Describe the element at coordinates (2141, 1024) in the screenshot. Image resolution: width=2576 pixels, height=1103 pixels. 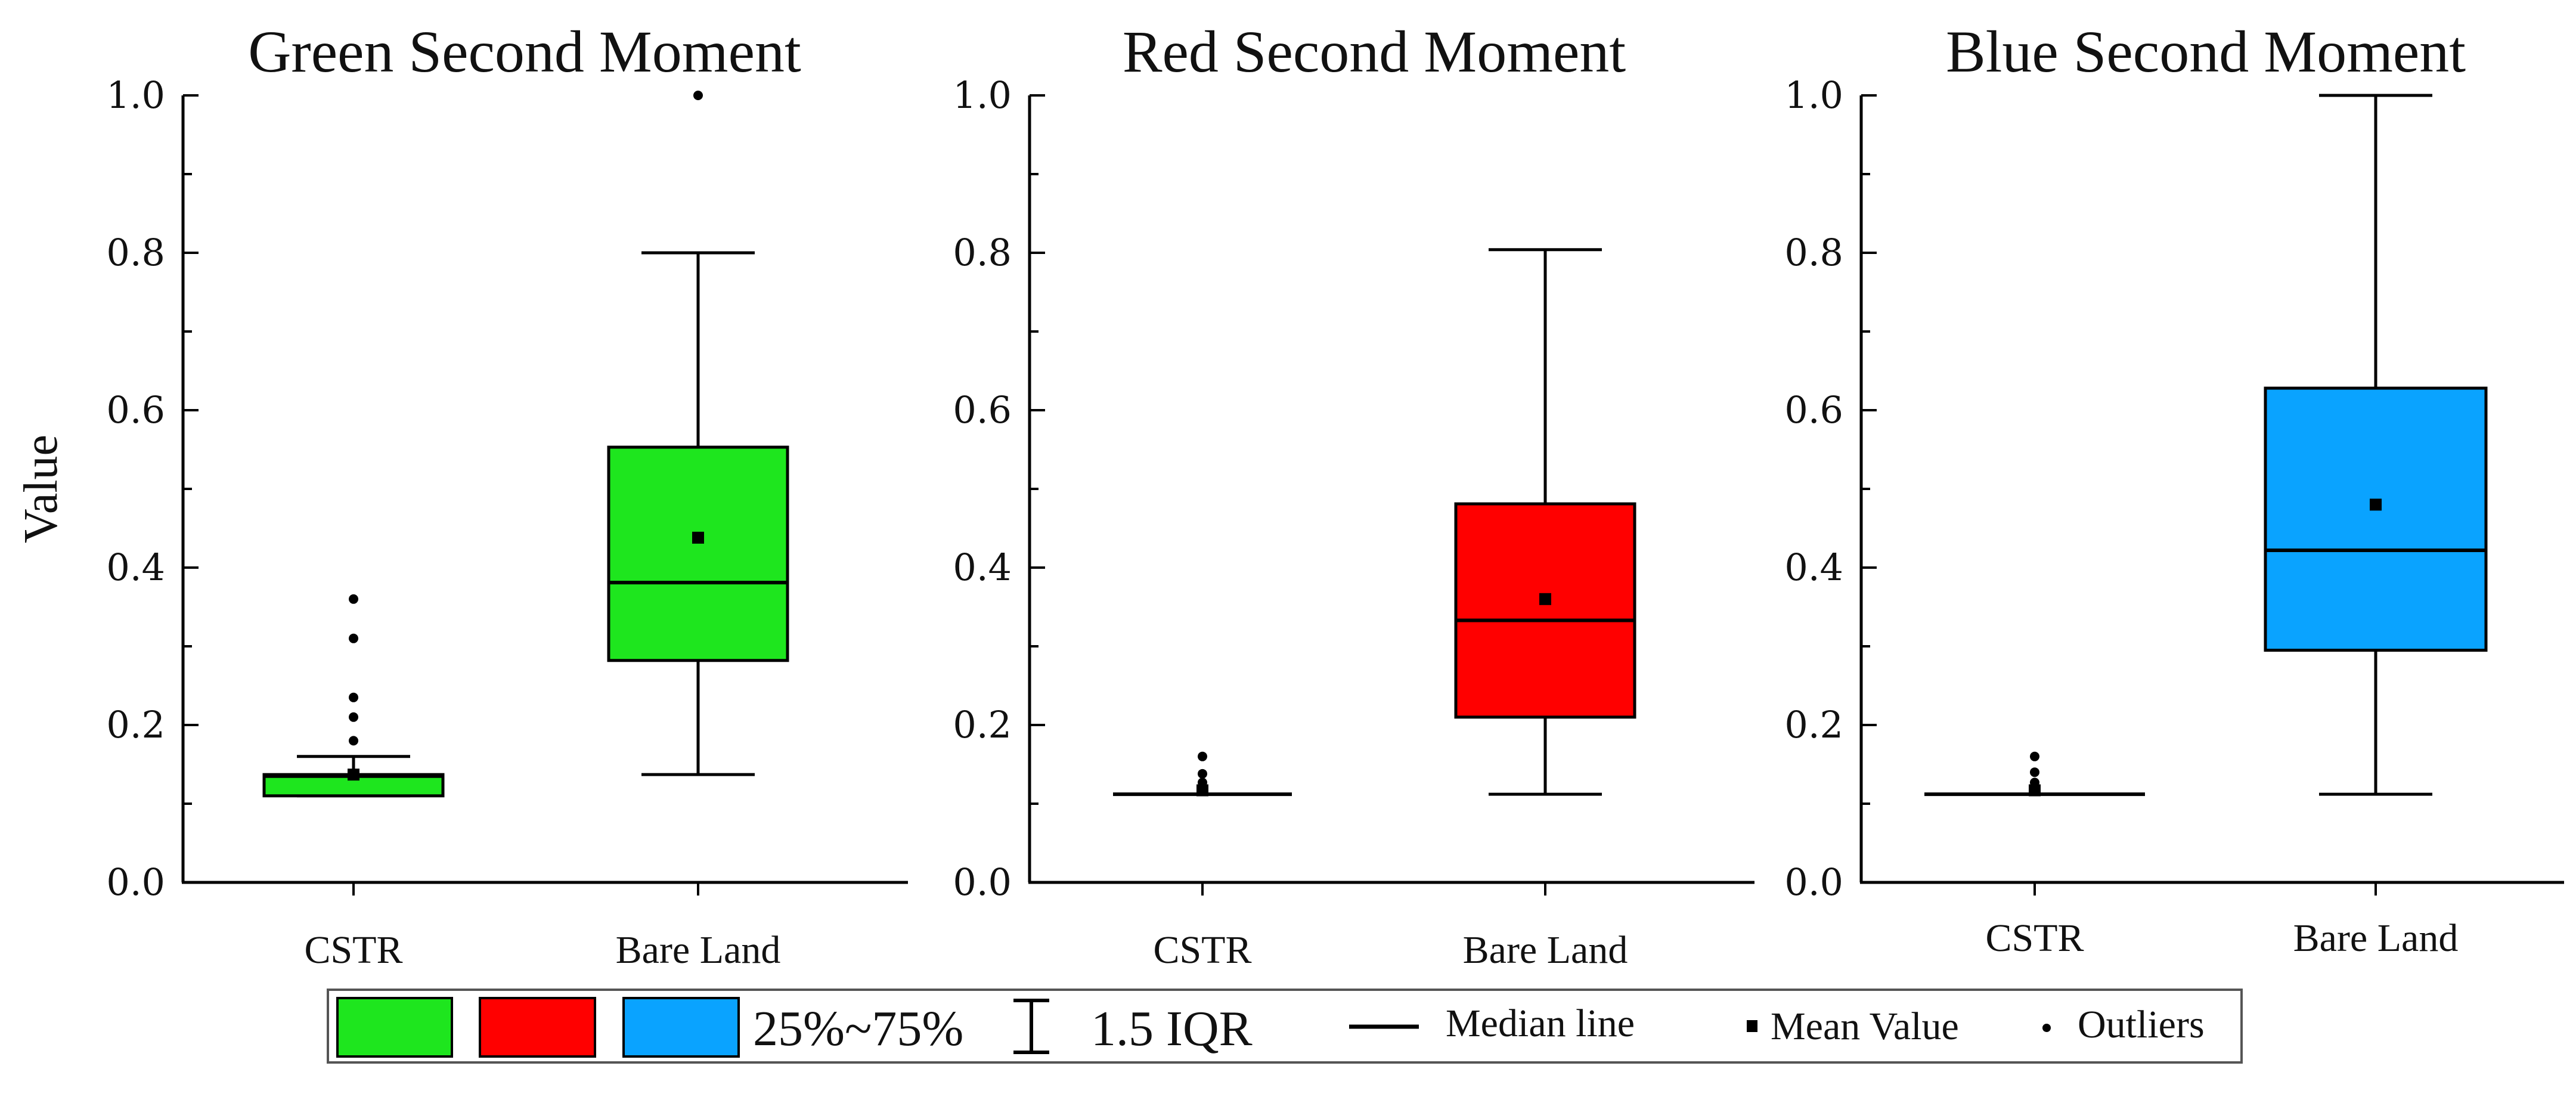
I see `legend-outlier-label: Outliers` at that location.